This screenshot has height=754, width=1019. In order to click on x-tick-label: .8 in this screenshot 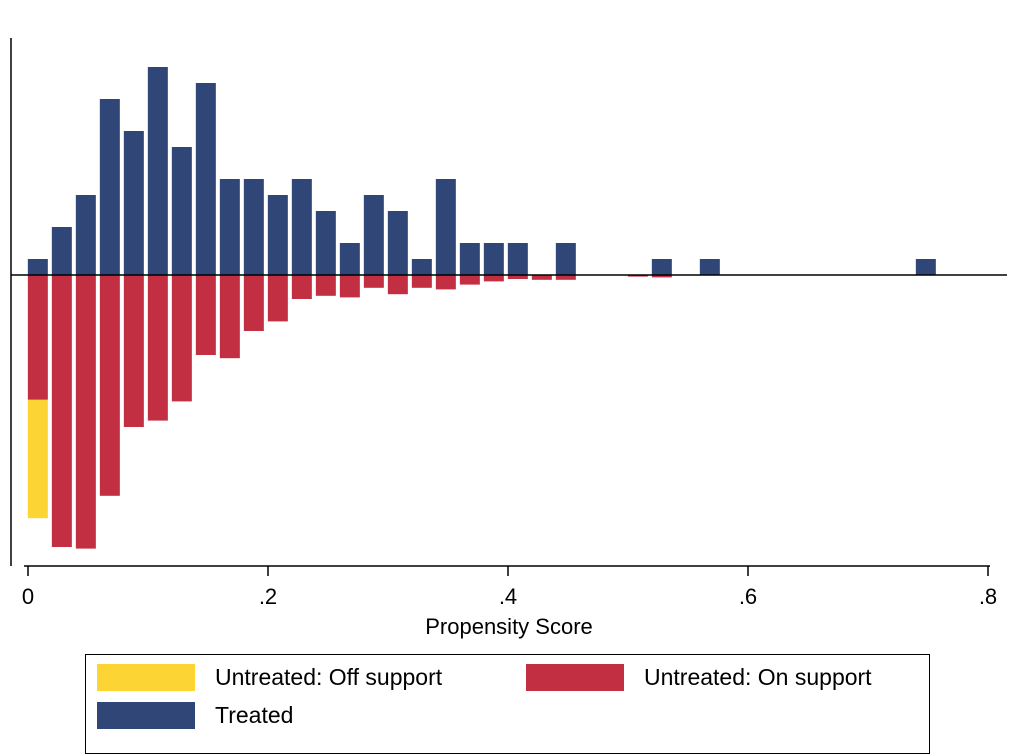, I will do `click(988, 596)`.